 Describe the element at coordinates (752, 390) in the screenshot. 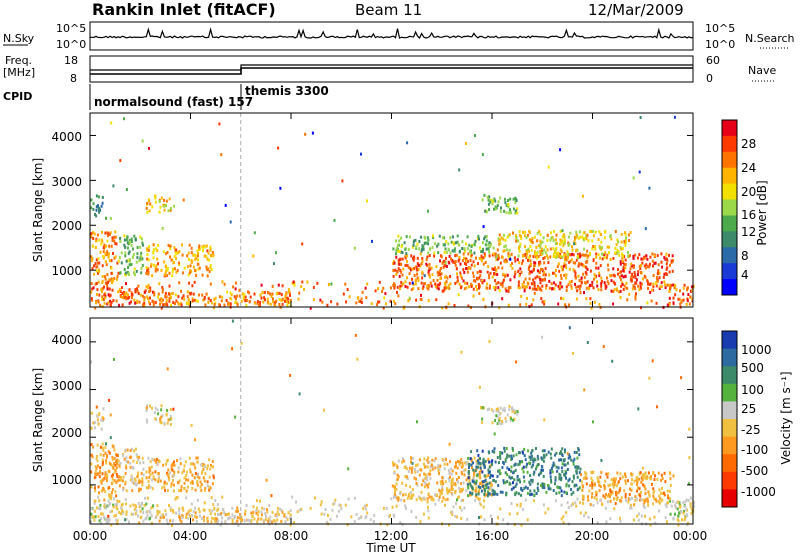

I see `velocity-cbar-tick: 100` at that location.